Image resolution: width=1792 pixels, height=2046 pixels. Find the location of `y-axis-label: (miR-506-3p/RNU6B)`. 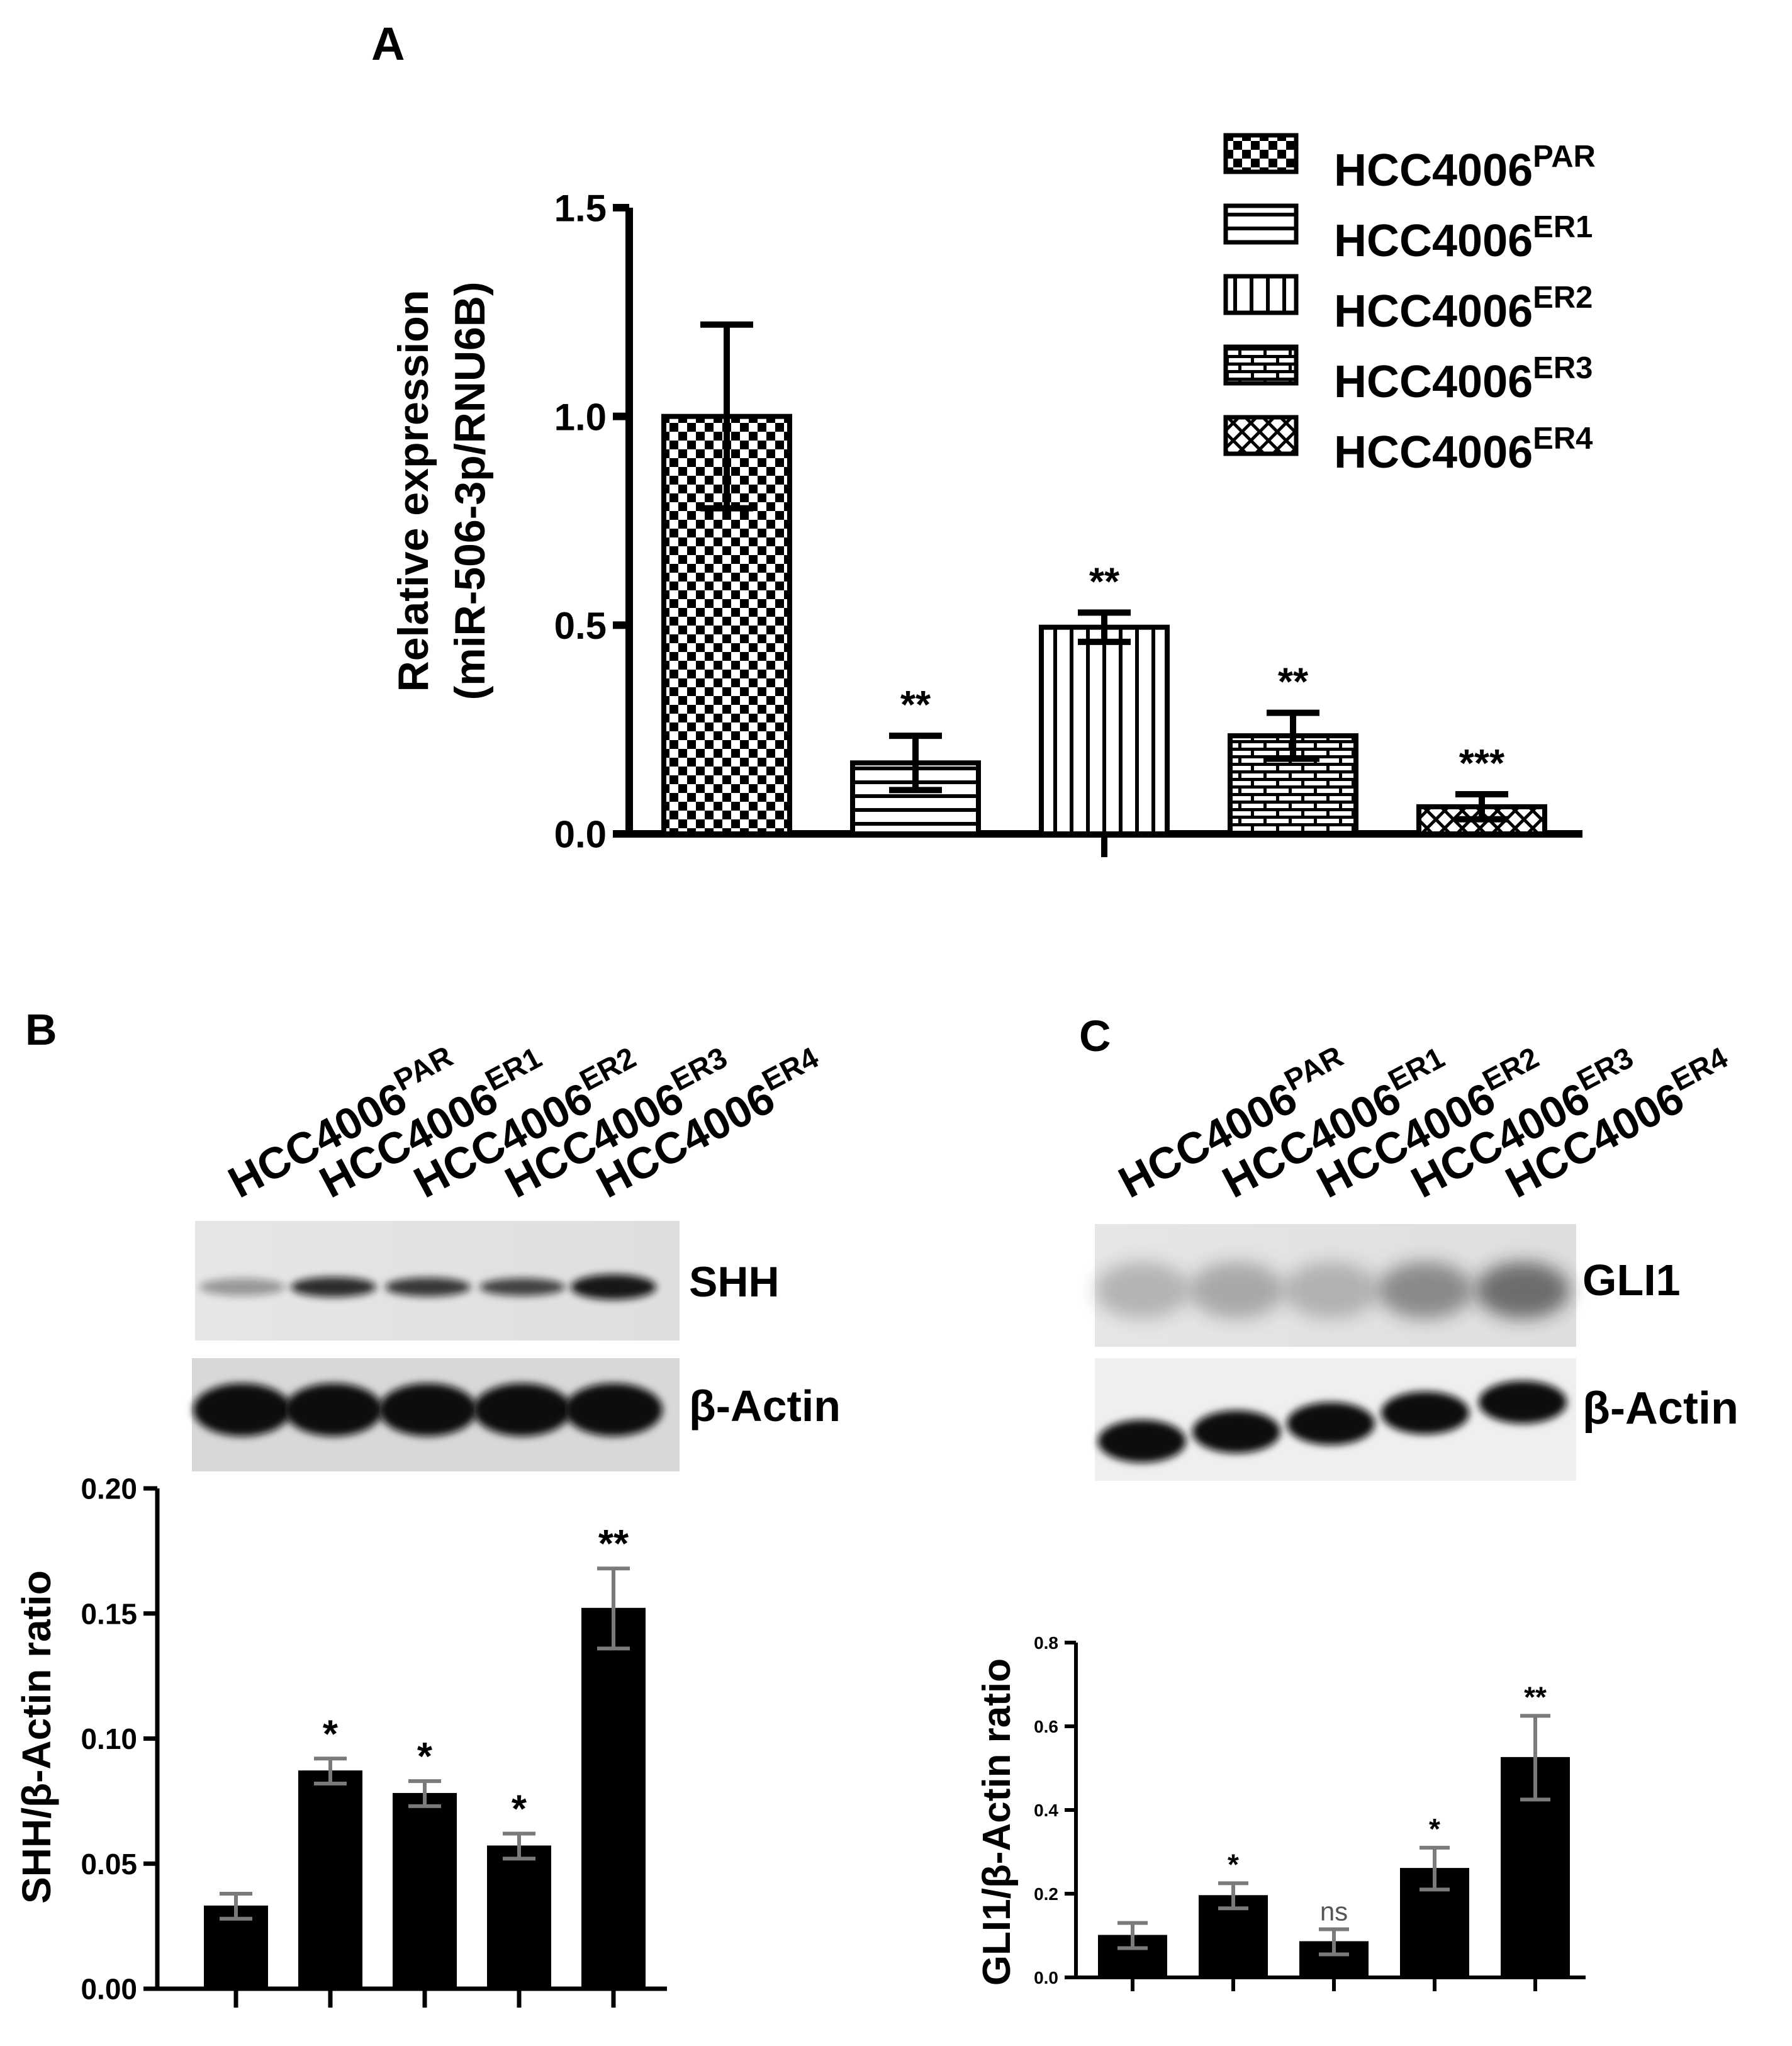

y-axis-label: (miR-506-3p/RNU6B) is located at coordinates (470, 491).